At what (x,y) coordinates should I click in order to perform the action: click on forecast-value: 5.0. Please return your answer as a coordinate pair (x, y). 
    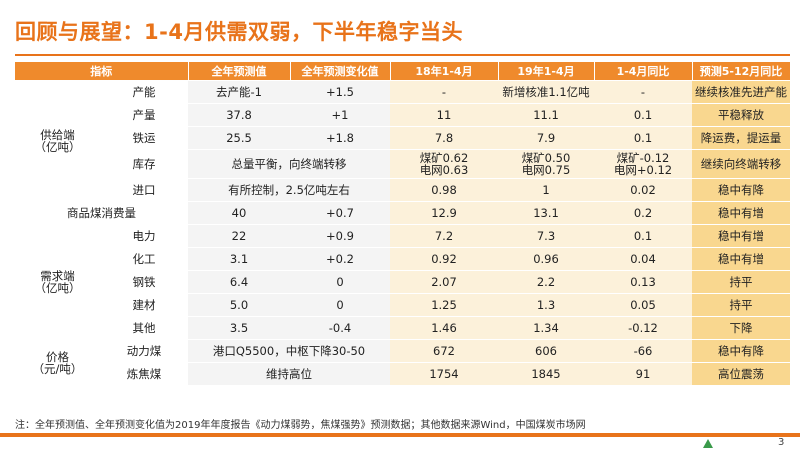
    Looking at the image, I should click on (239, 305).